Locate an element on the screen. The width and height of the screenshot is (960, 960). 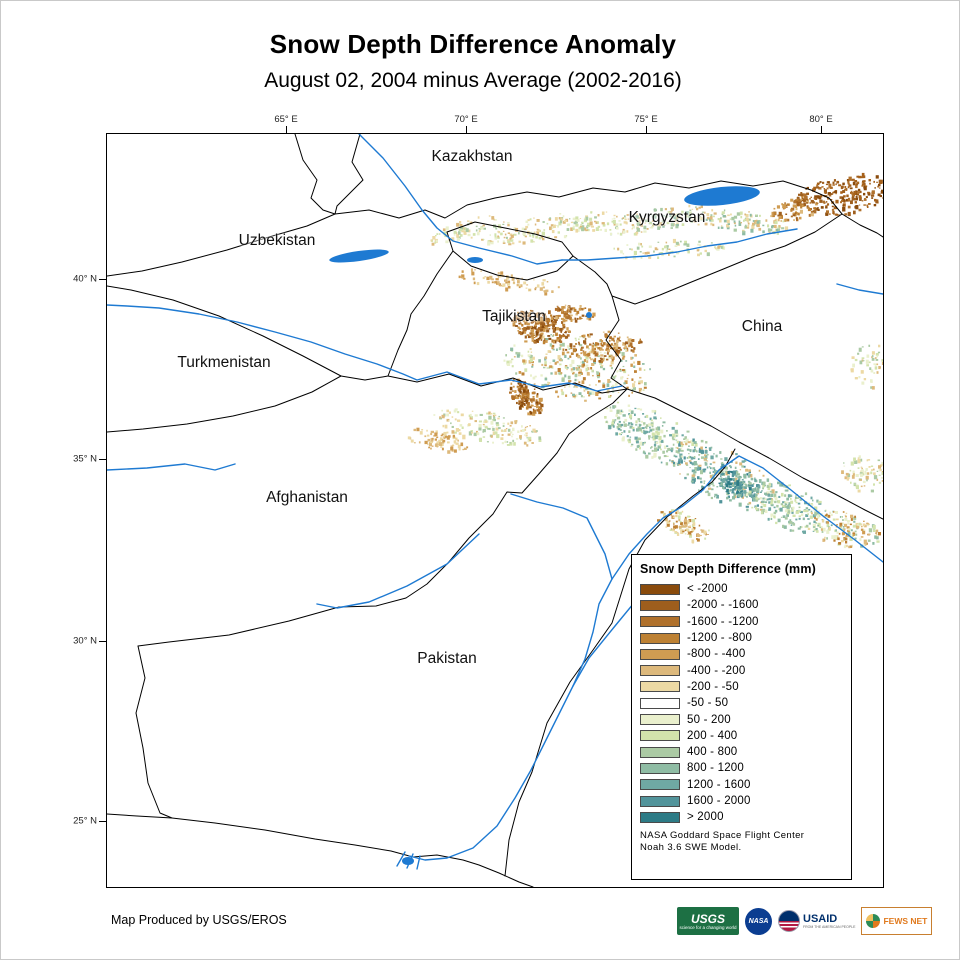
legend-row: -800 - -400 is located at coordinates (741, 654).